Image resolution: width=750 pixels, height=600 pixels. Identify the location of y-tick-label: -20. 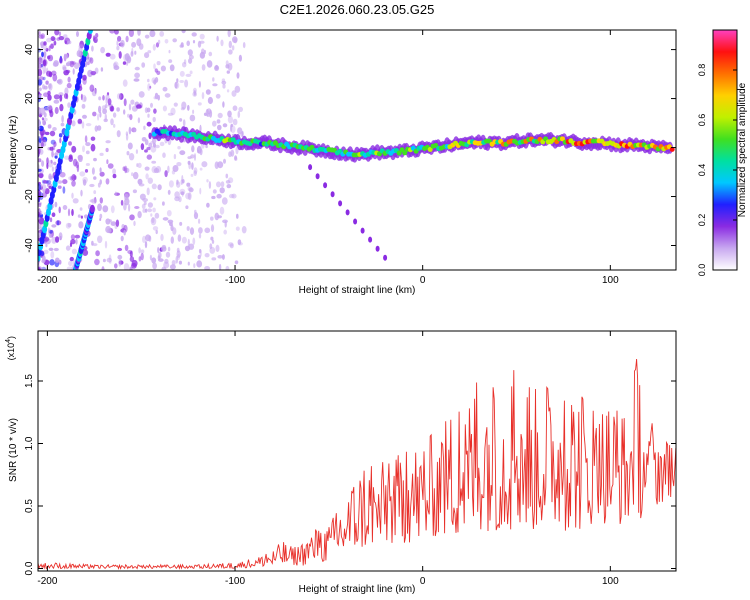
(29, 196).